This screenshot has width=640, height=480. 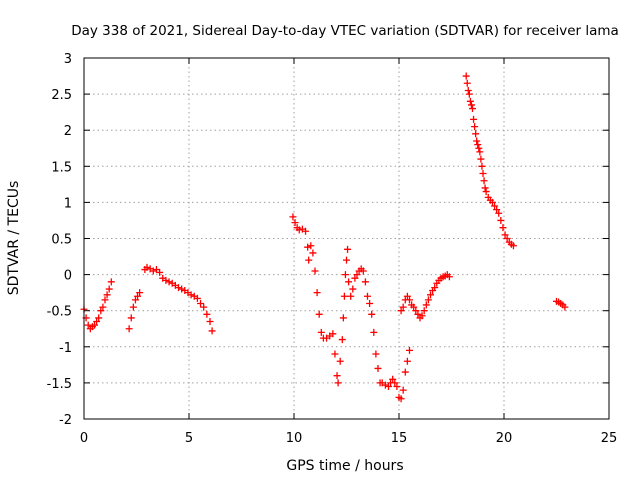 What do you see at coordinates (65, 348) in the screenshot?
I see `y-tick-label: -1` at bounding box center [65, 348].